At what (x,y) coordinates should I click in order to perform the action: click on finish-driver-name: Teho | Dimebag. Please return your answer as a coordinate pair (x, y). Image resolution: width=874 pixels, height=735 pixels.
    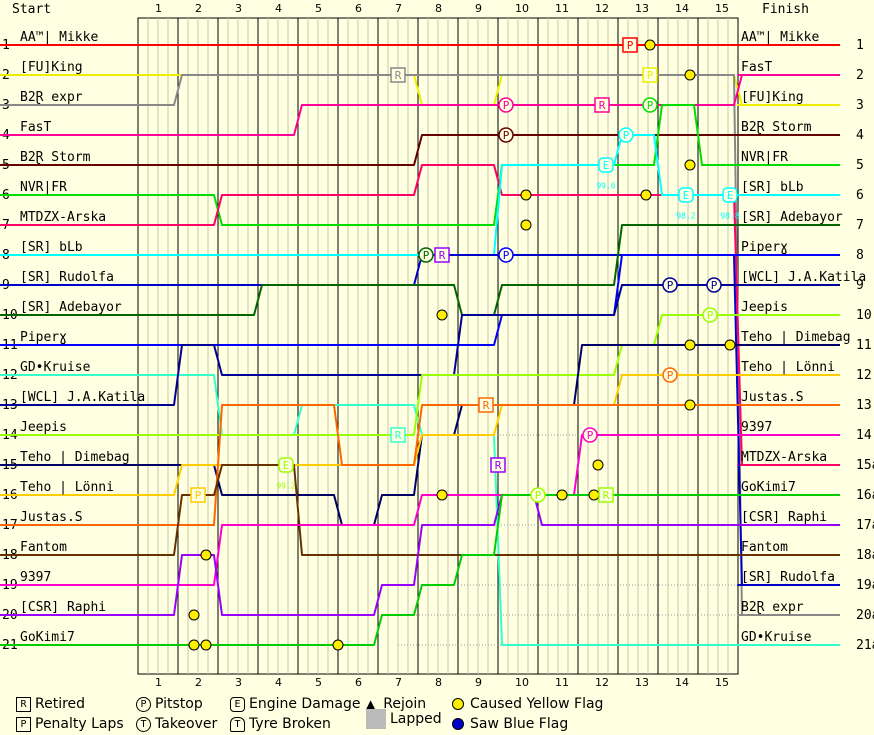
    Looking at the image, I should click on (796, 337).